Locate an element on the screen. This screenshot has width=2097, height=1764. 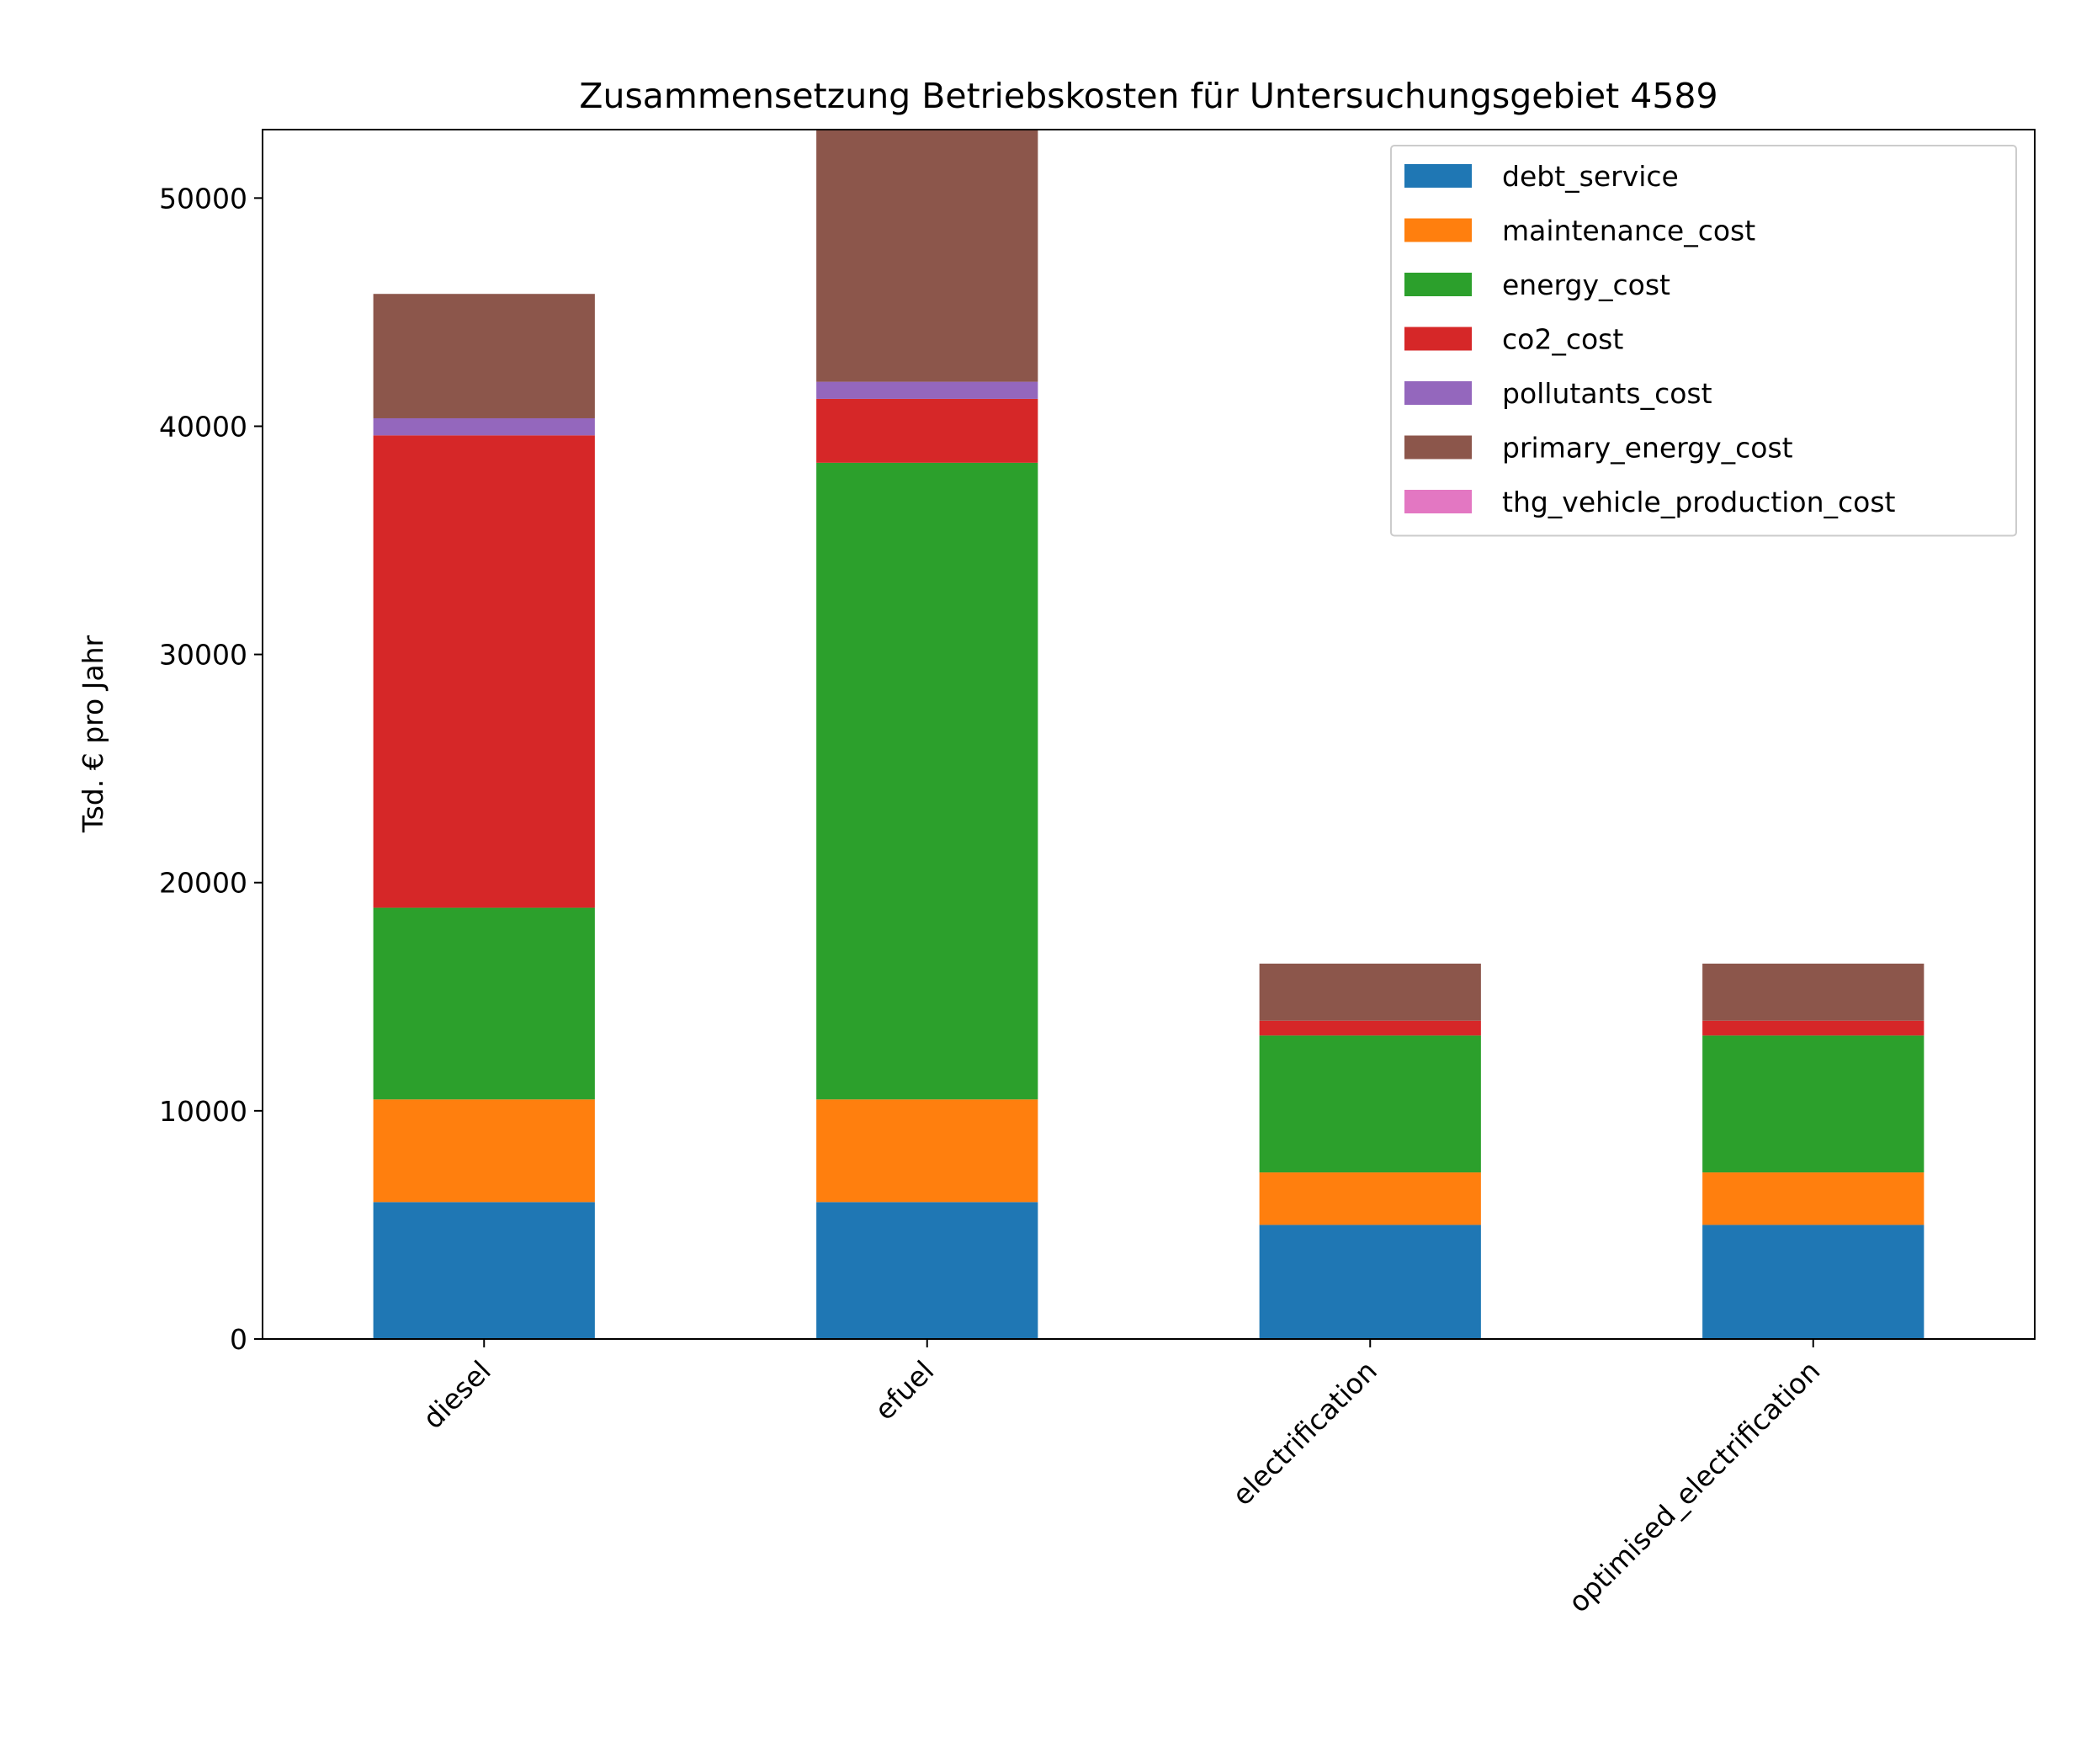
bar-co2_cost-electrification is located at coordinates (1370, 1028).